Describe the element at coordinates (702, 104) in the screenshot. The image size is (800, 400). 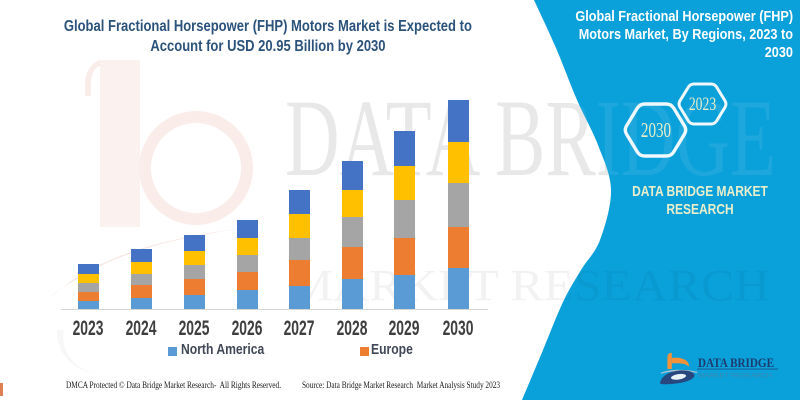
I see `svg-text: 2023` at that location.